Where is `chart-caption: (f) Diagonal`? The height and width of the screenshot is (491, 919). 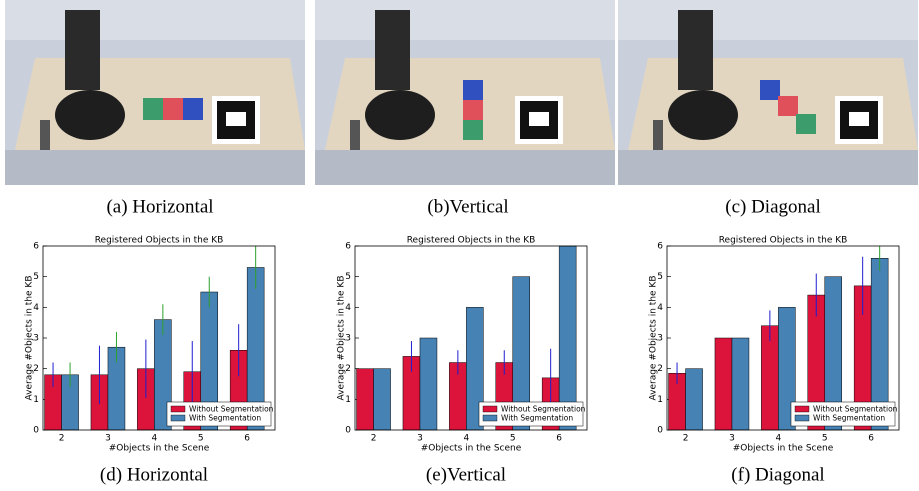 chart-caption: (f) Diagonal is located at coordinates (777, 474).